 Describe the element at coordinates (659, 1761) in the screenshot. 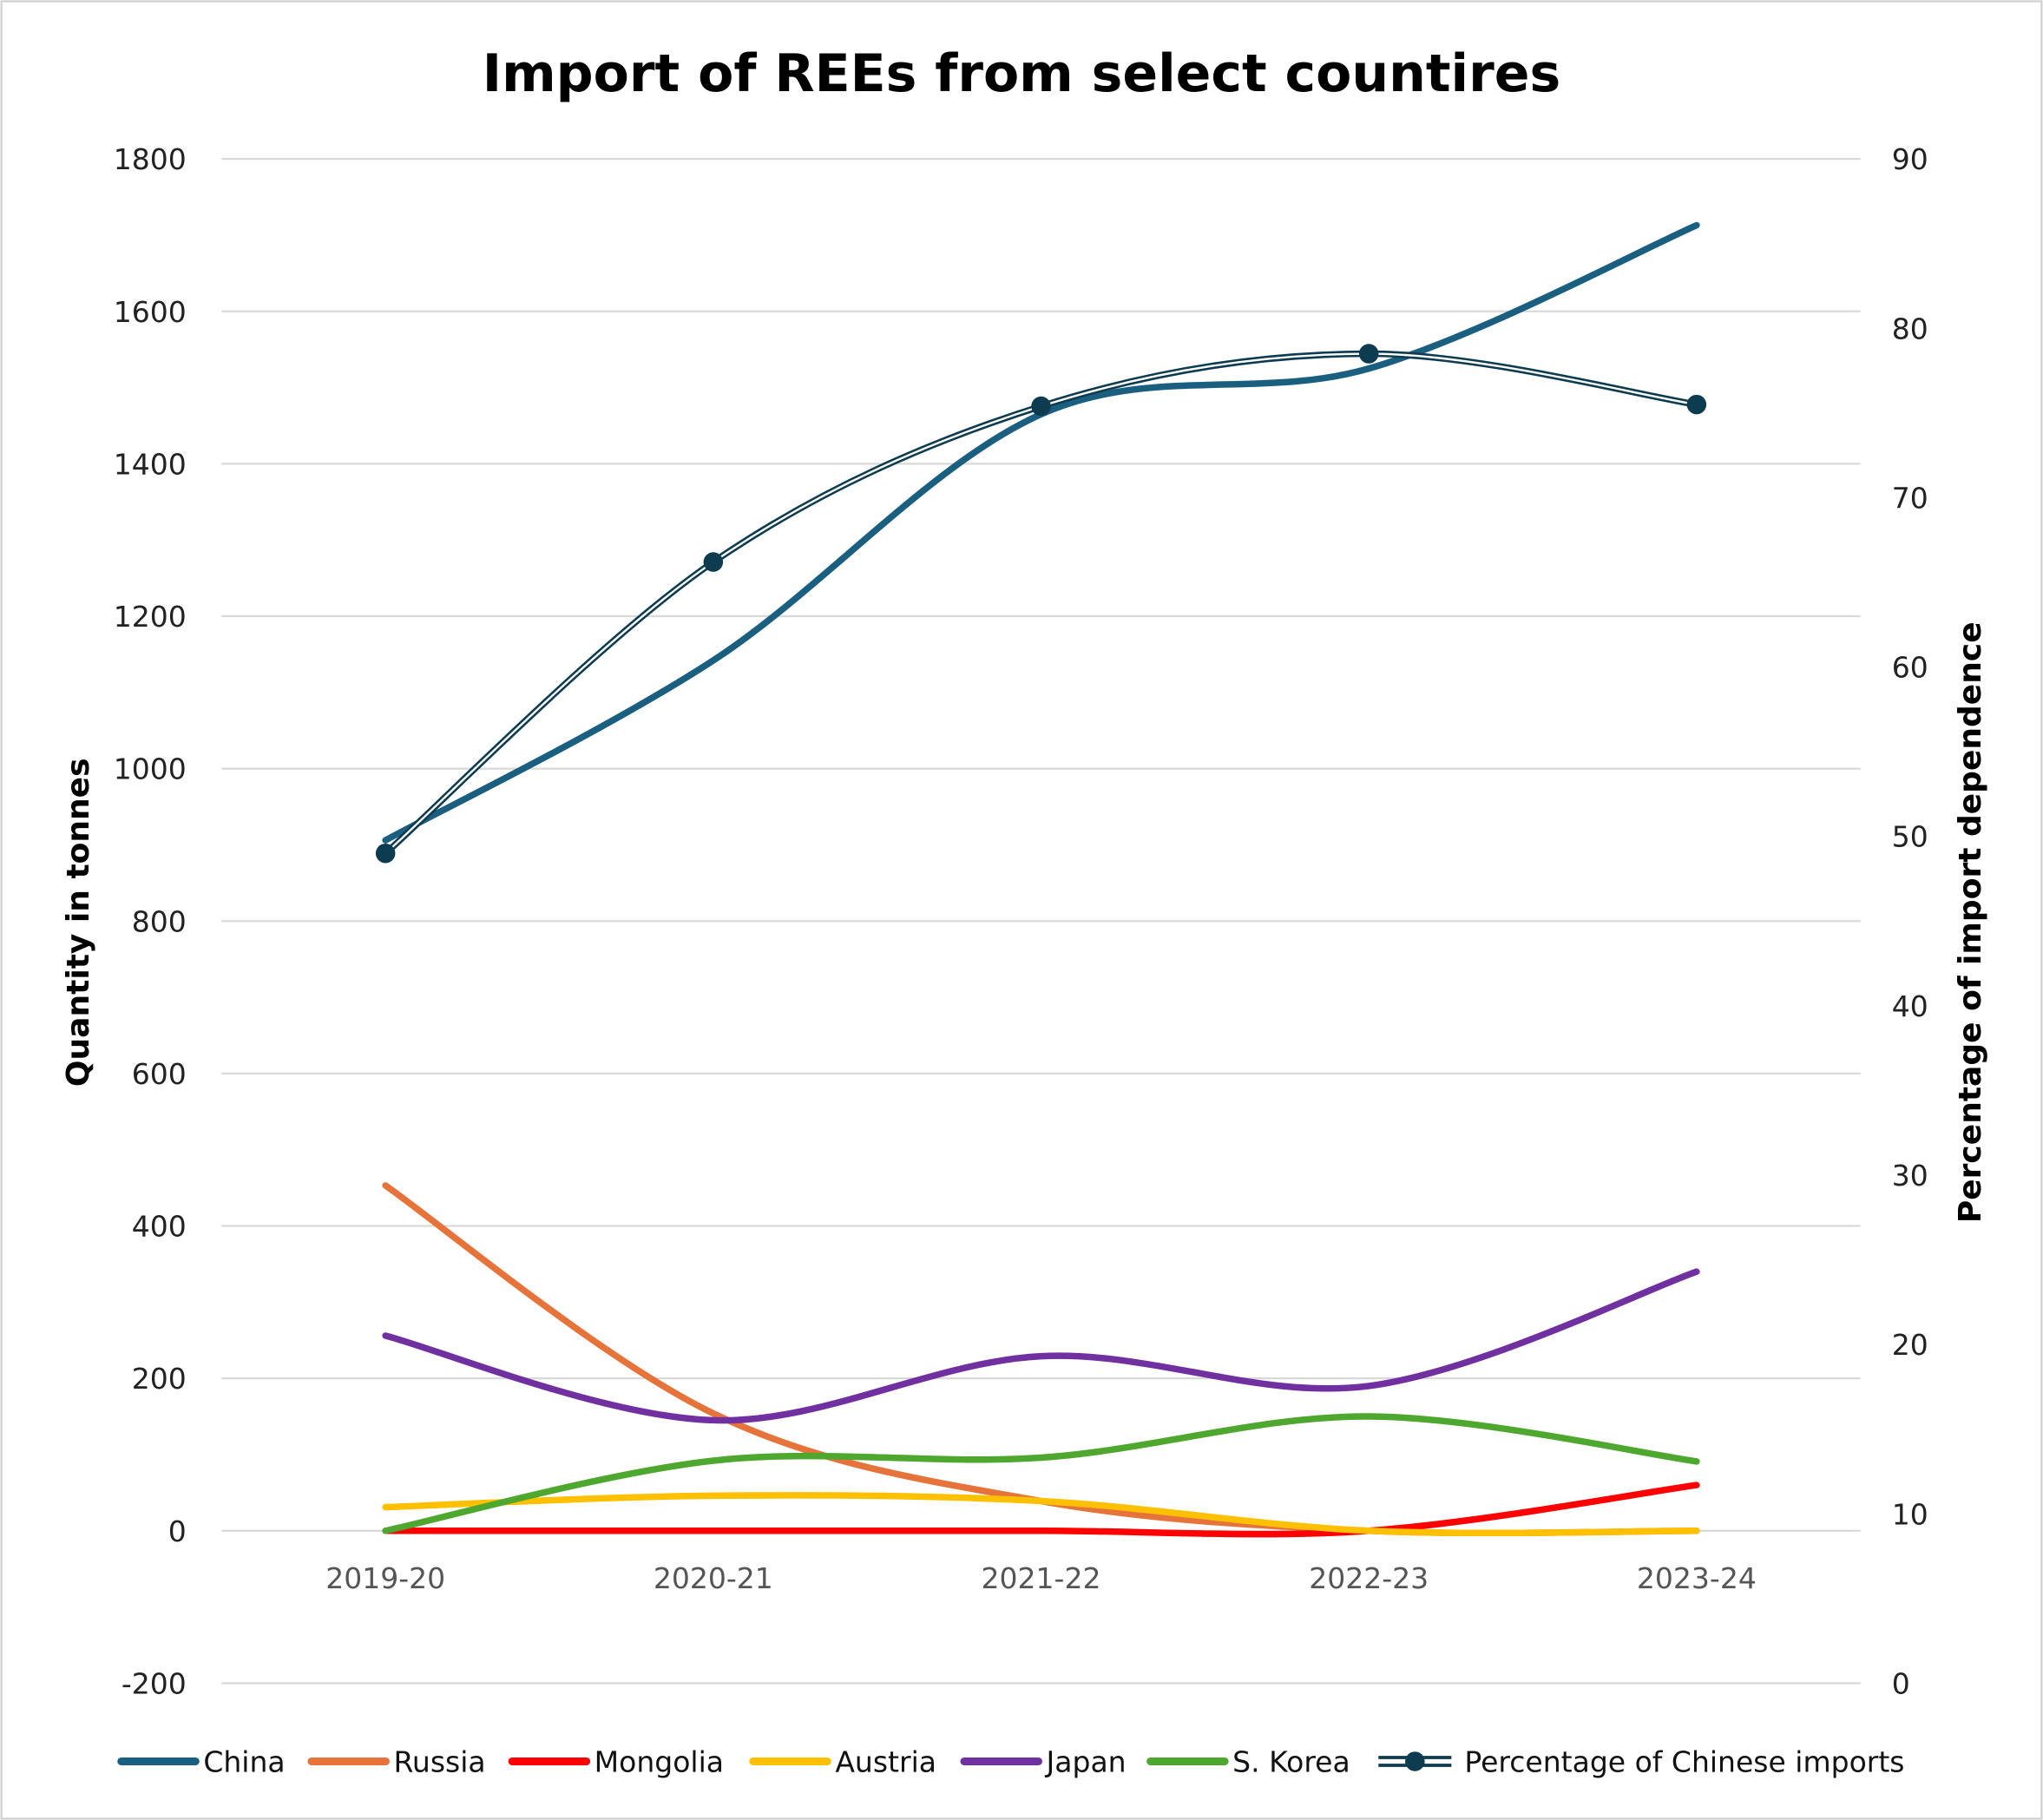

I see `legend-label: Mongolia` at that location.